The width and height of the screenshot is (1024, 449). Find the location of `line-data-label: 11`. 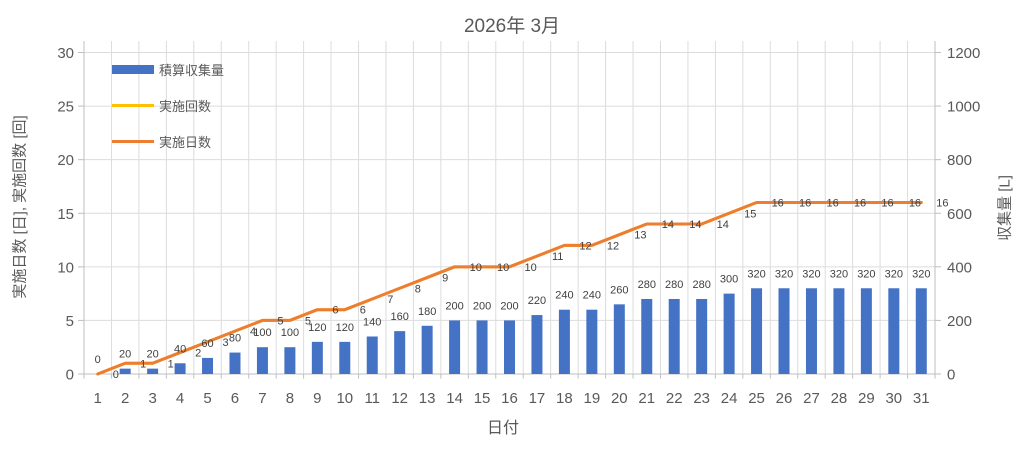

line-data-label: 11 is located at coordinates (557, 257).